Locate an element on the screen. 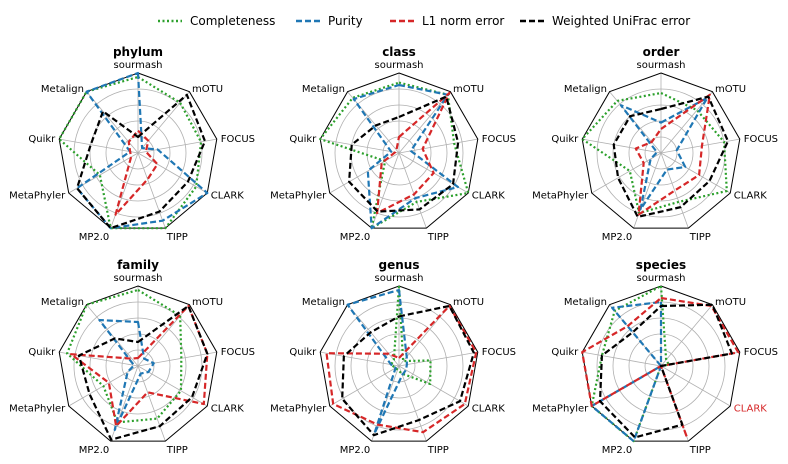  series-weighted-unifrac-error-order is located at coordinates (671, 156).